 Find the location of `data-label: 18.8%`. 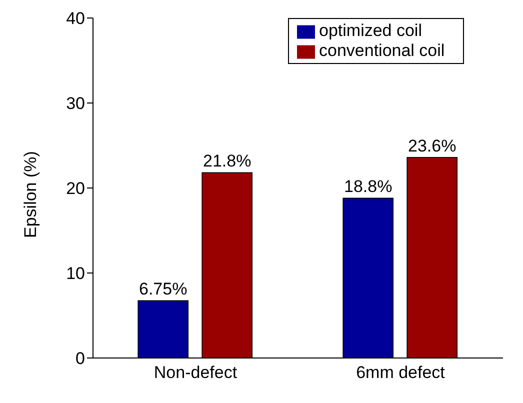

data-label: 18.8% is located at coordinates (368, 186).